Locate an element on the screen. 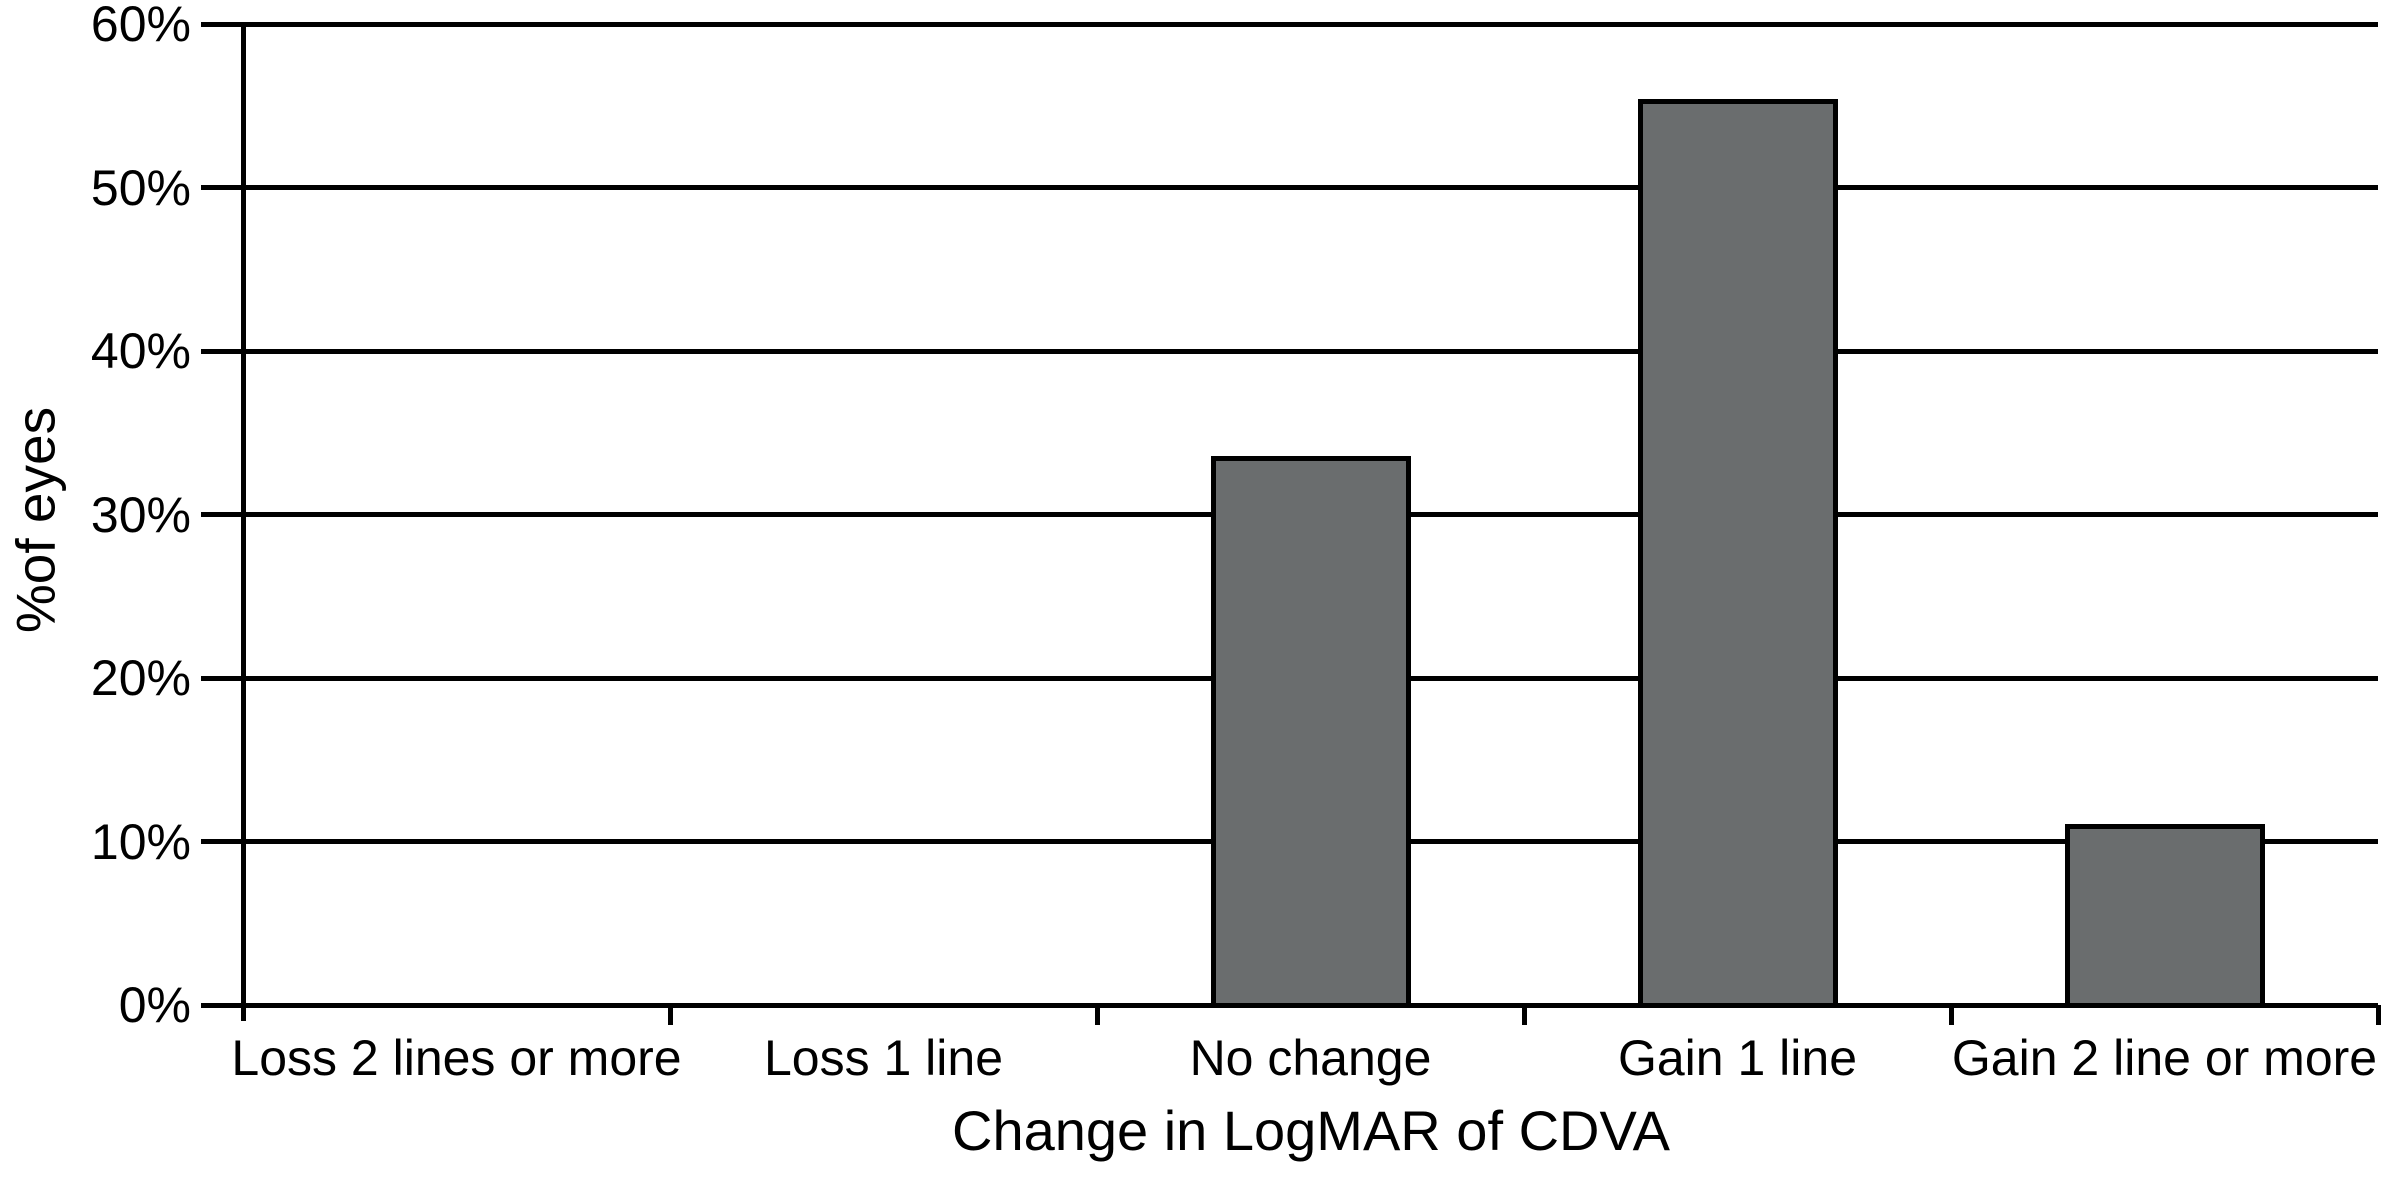 This screenshot has height=1186, width=2383. y-tick-mark-50pct is located at coordinates (221, 187).